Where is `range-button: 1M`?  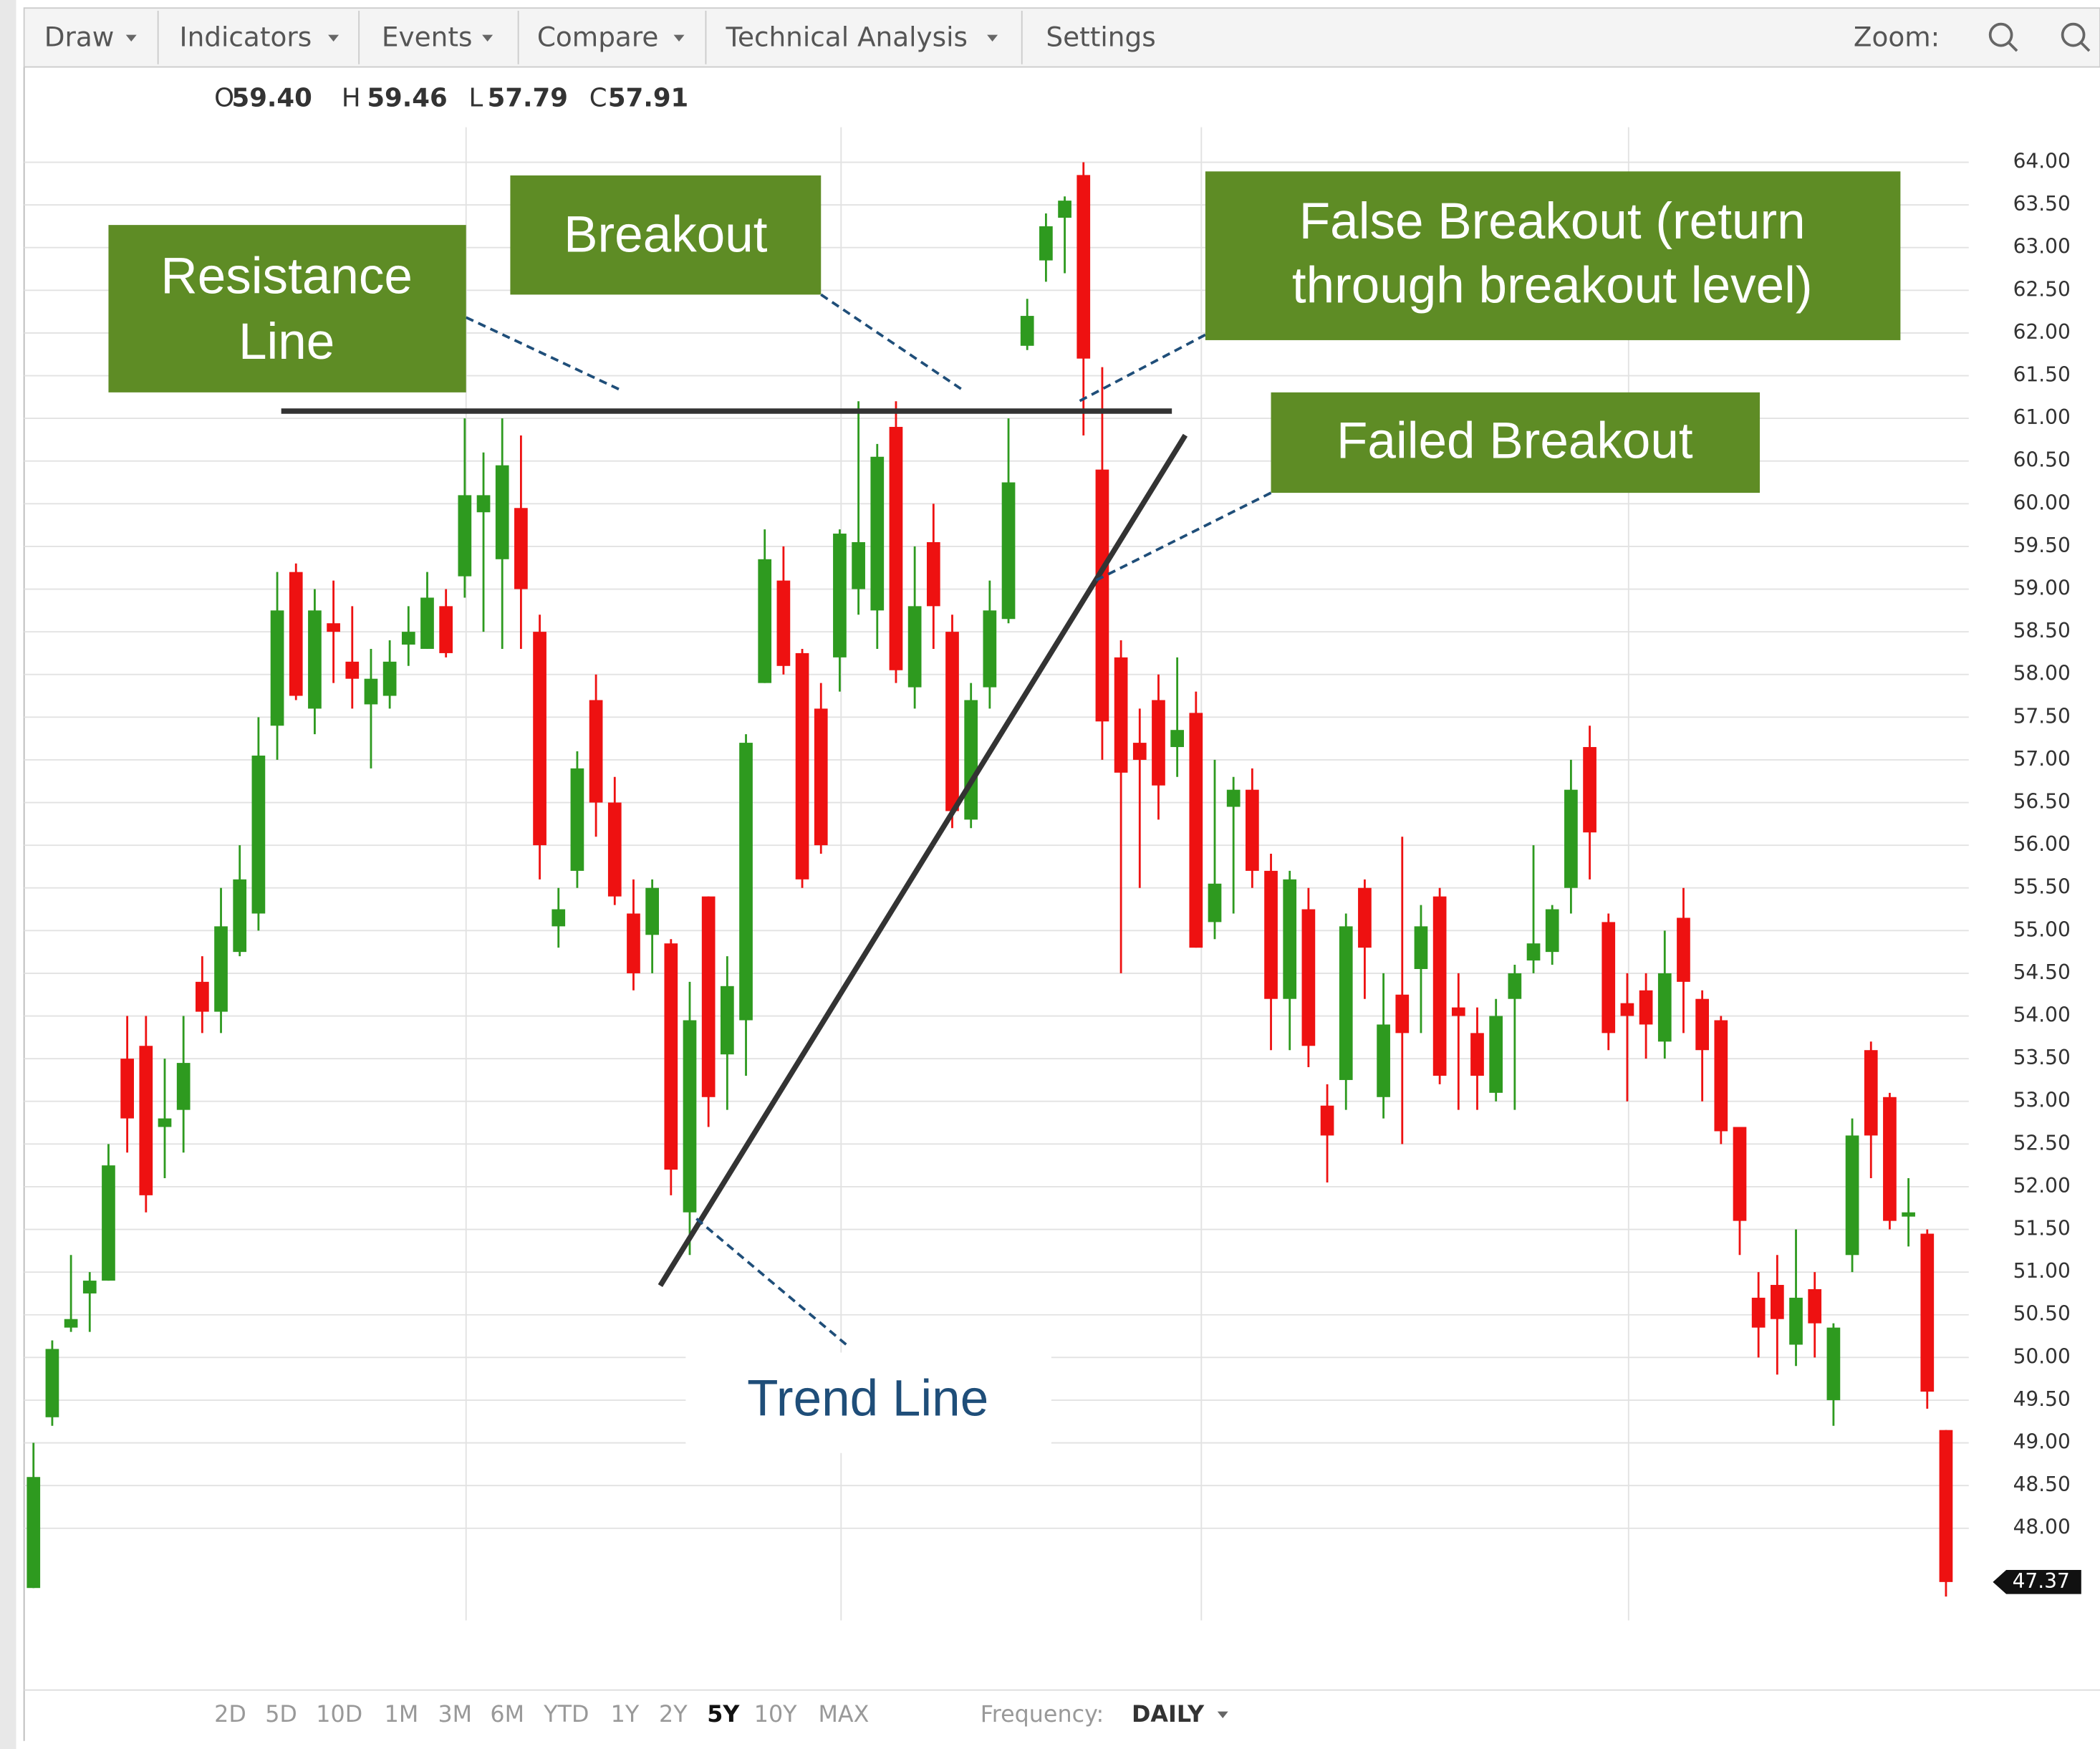 range-button: 1M is located at coordinates (402, 1715).